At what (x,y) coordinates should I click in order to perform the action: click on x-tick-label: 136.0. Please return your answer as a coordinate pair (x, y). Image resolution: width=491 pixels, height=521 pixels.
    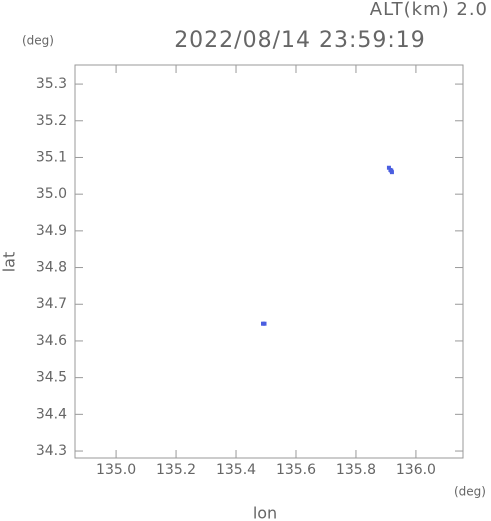
    Looking at the image, I should click on (416, 470).